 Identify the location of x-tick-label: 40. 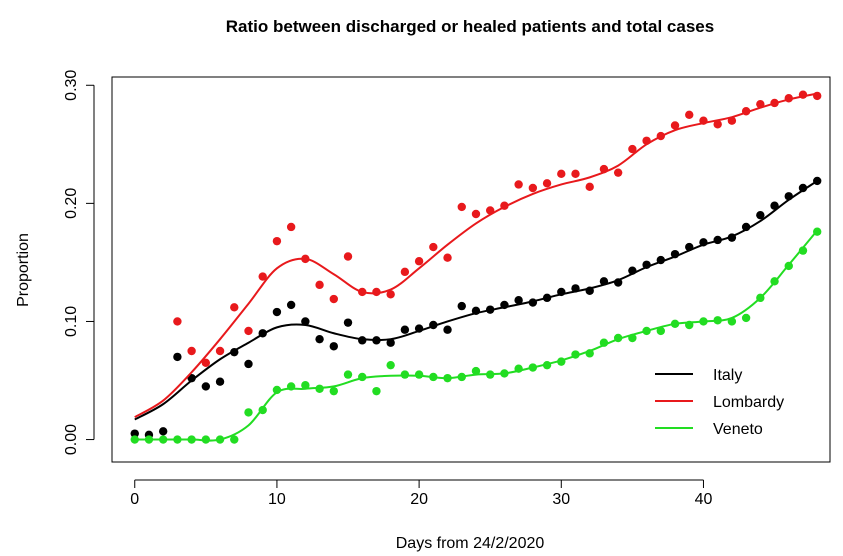
(704, 499).